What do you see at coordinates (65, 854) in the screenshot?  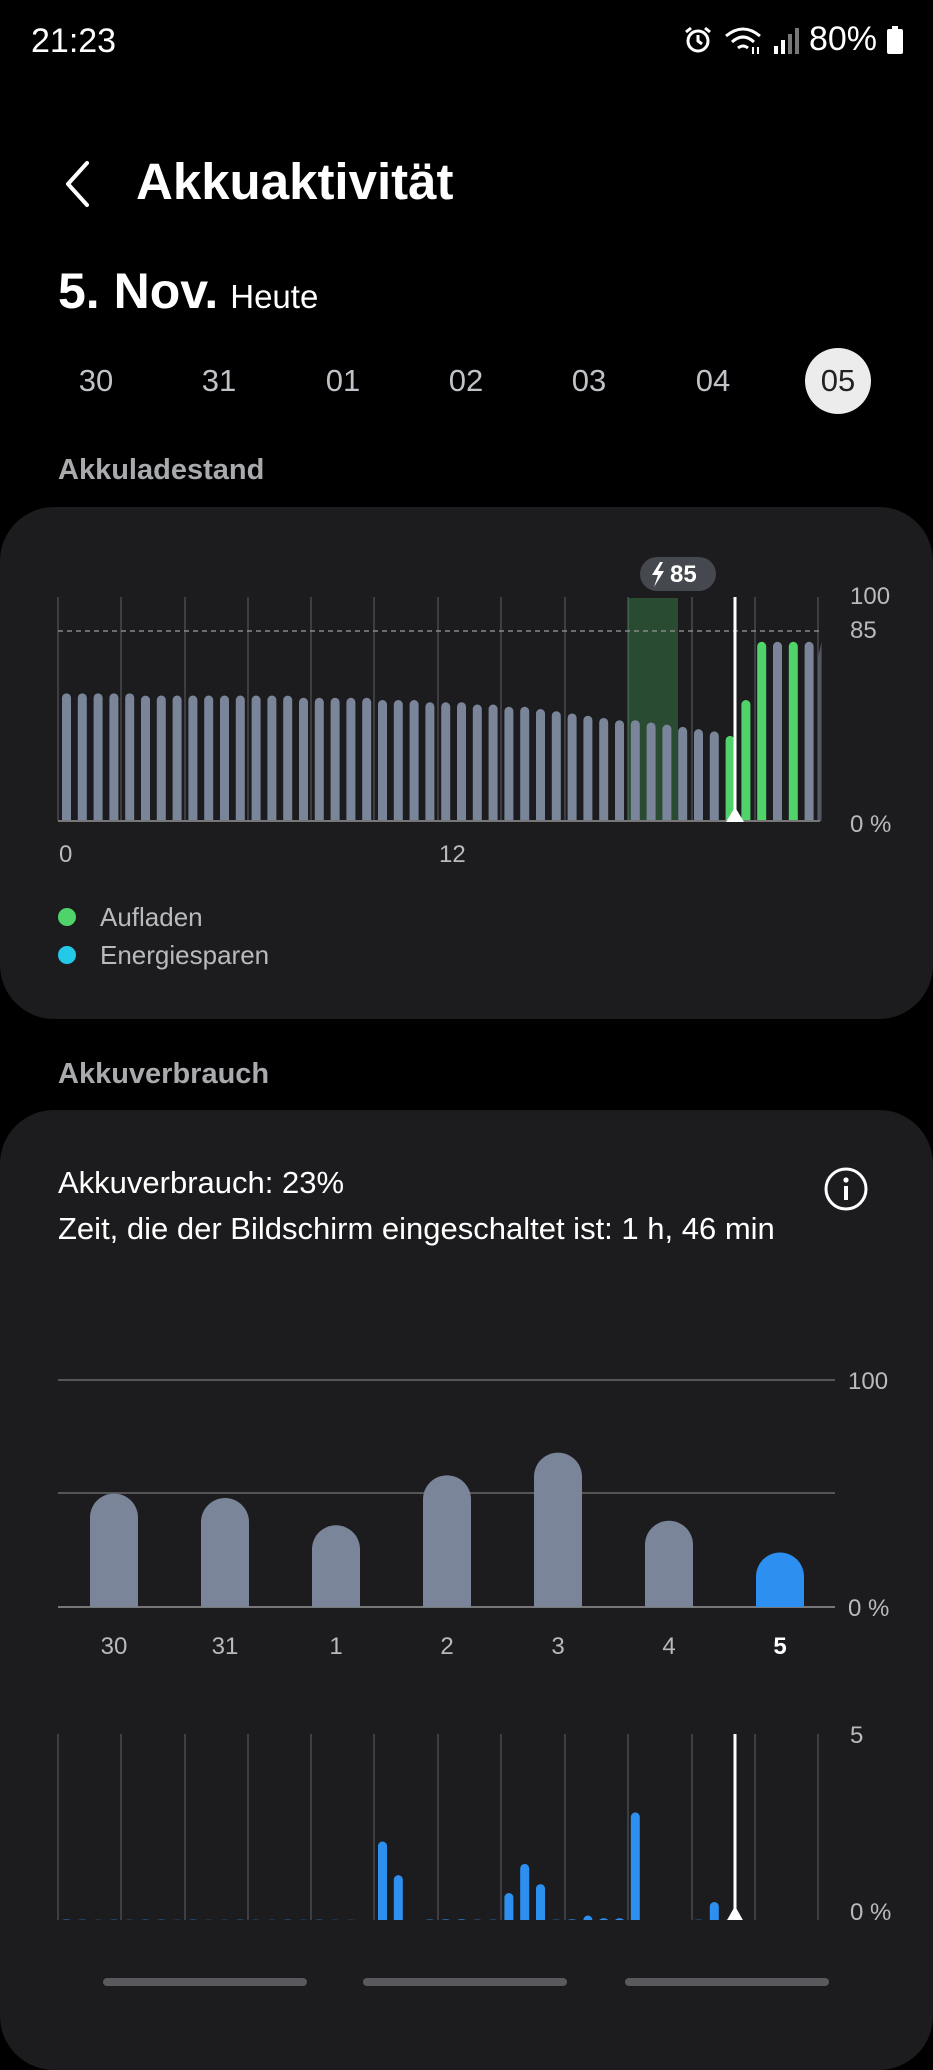 I see `x-label: 0` at bounding box center [65, 854].